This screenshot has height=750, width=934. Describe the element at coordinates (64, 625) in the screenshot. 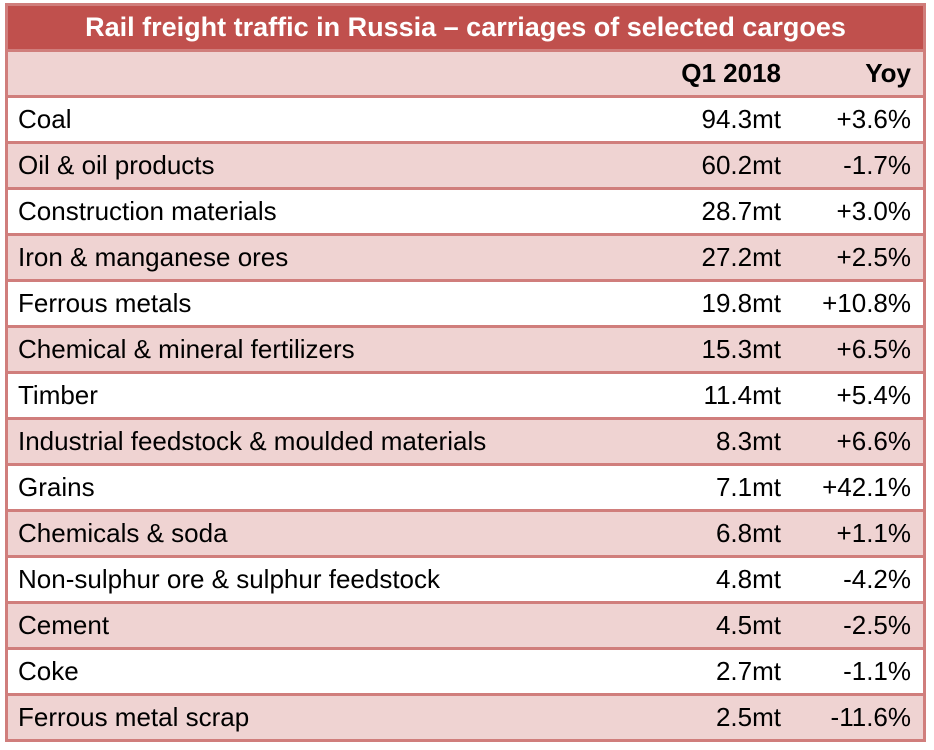

I see `cargo-cell: Cement` at that location.